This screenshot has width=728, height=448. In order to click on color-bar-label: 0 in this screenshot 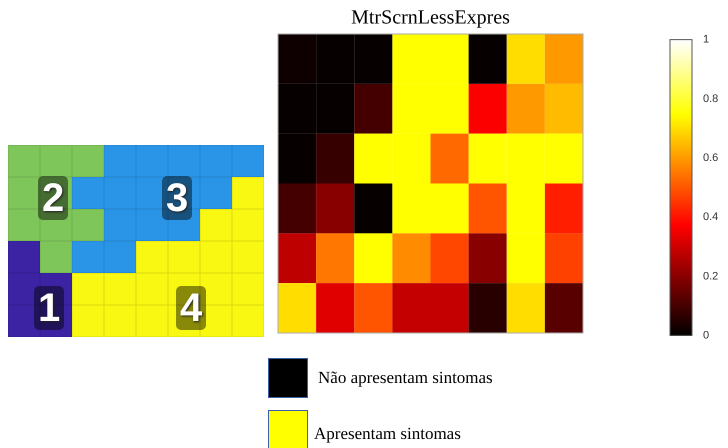, I will do `click(706, 335)`.